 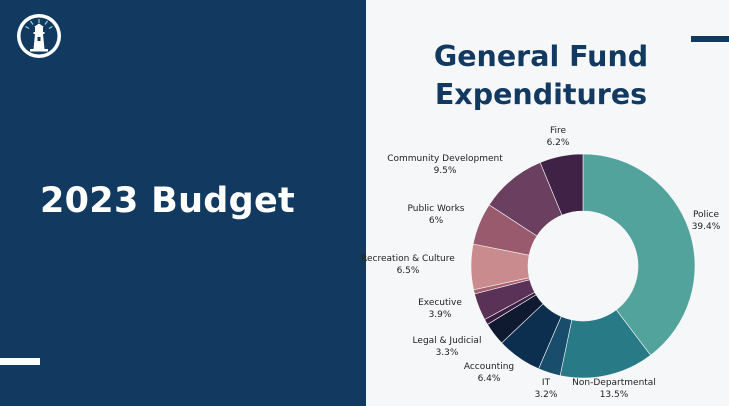 What do you see at coordinates (639, 254) in the screenshot?
I see `slice-police` at bounding box center [639, 254].